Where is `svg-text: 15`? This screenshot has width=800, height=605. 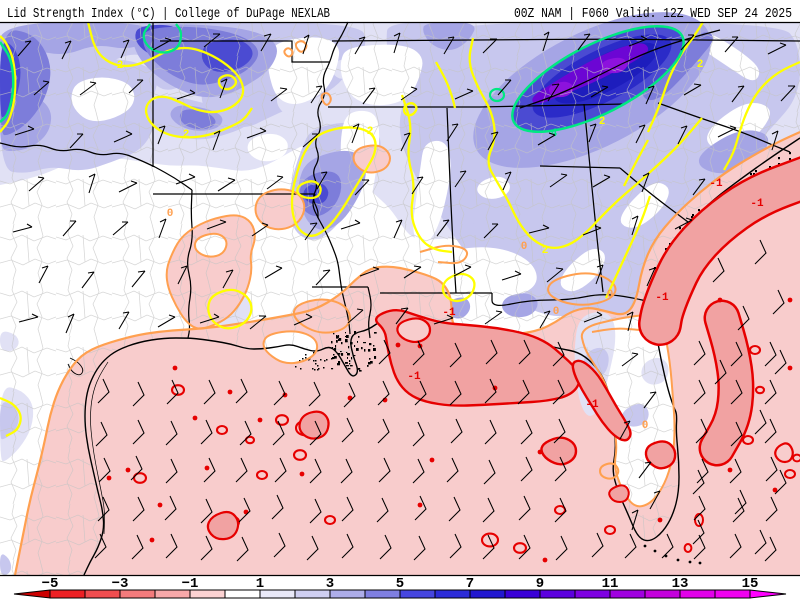 svg-text: 15 is located at coordinates (750, 584).